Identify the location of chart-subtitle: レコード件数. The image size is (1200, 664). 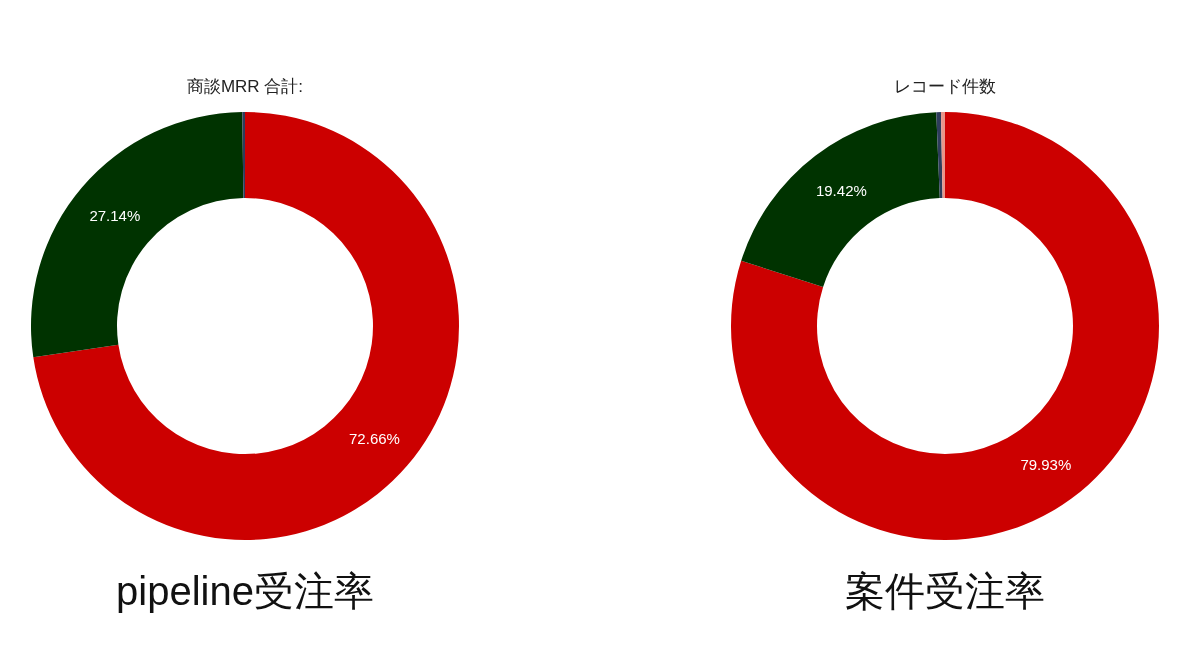
(945, 86).